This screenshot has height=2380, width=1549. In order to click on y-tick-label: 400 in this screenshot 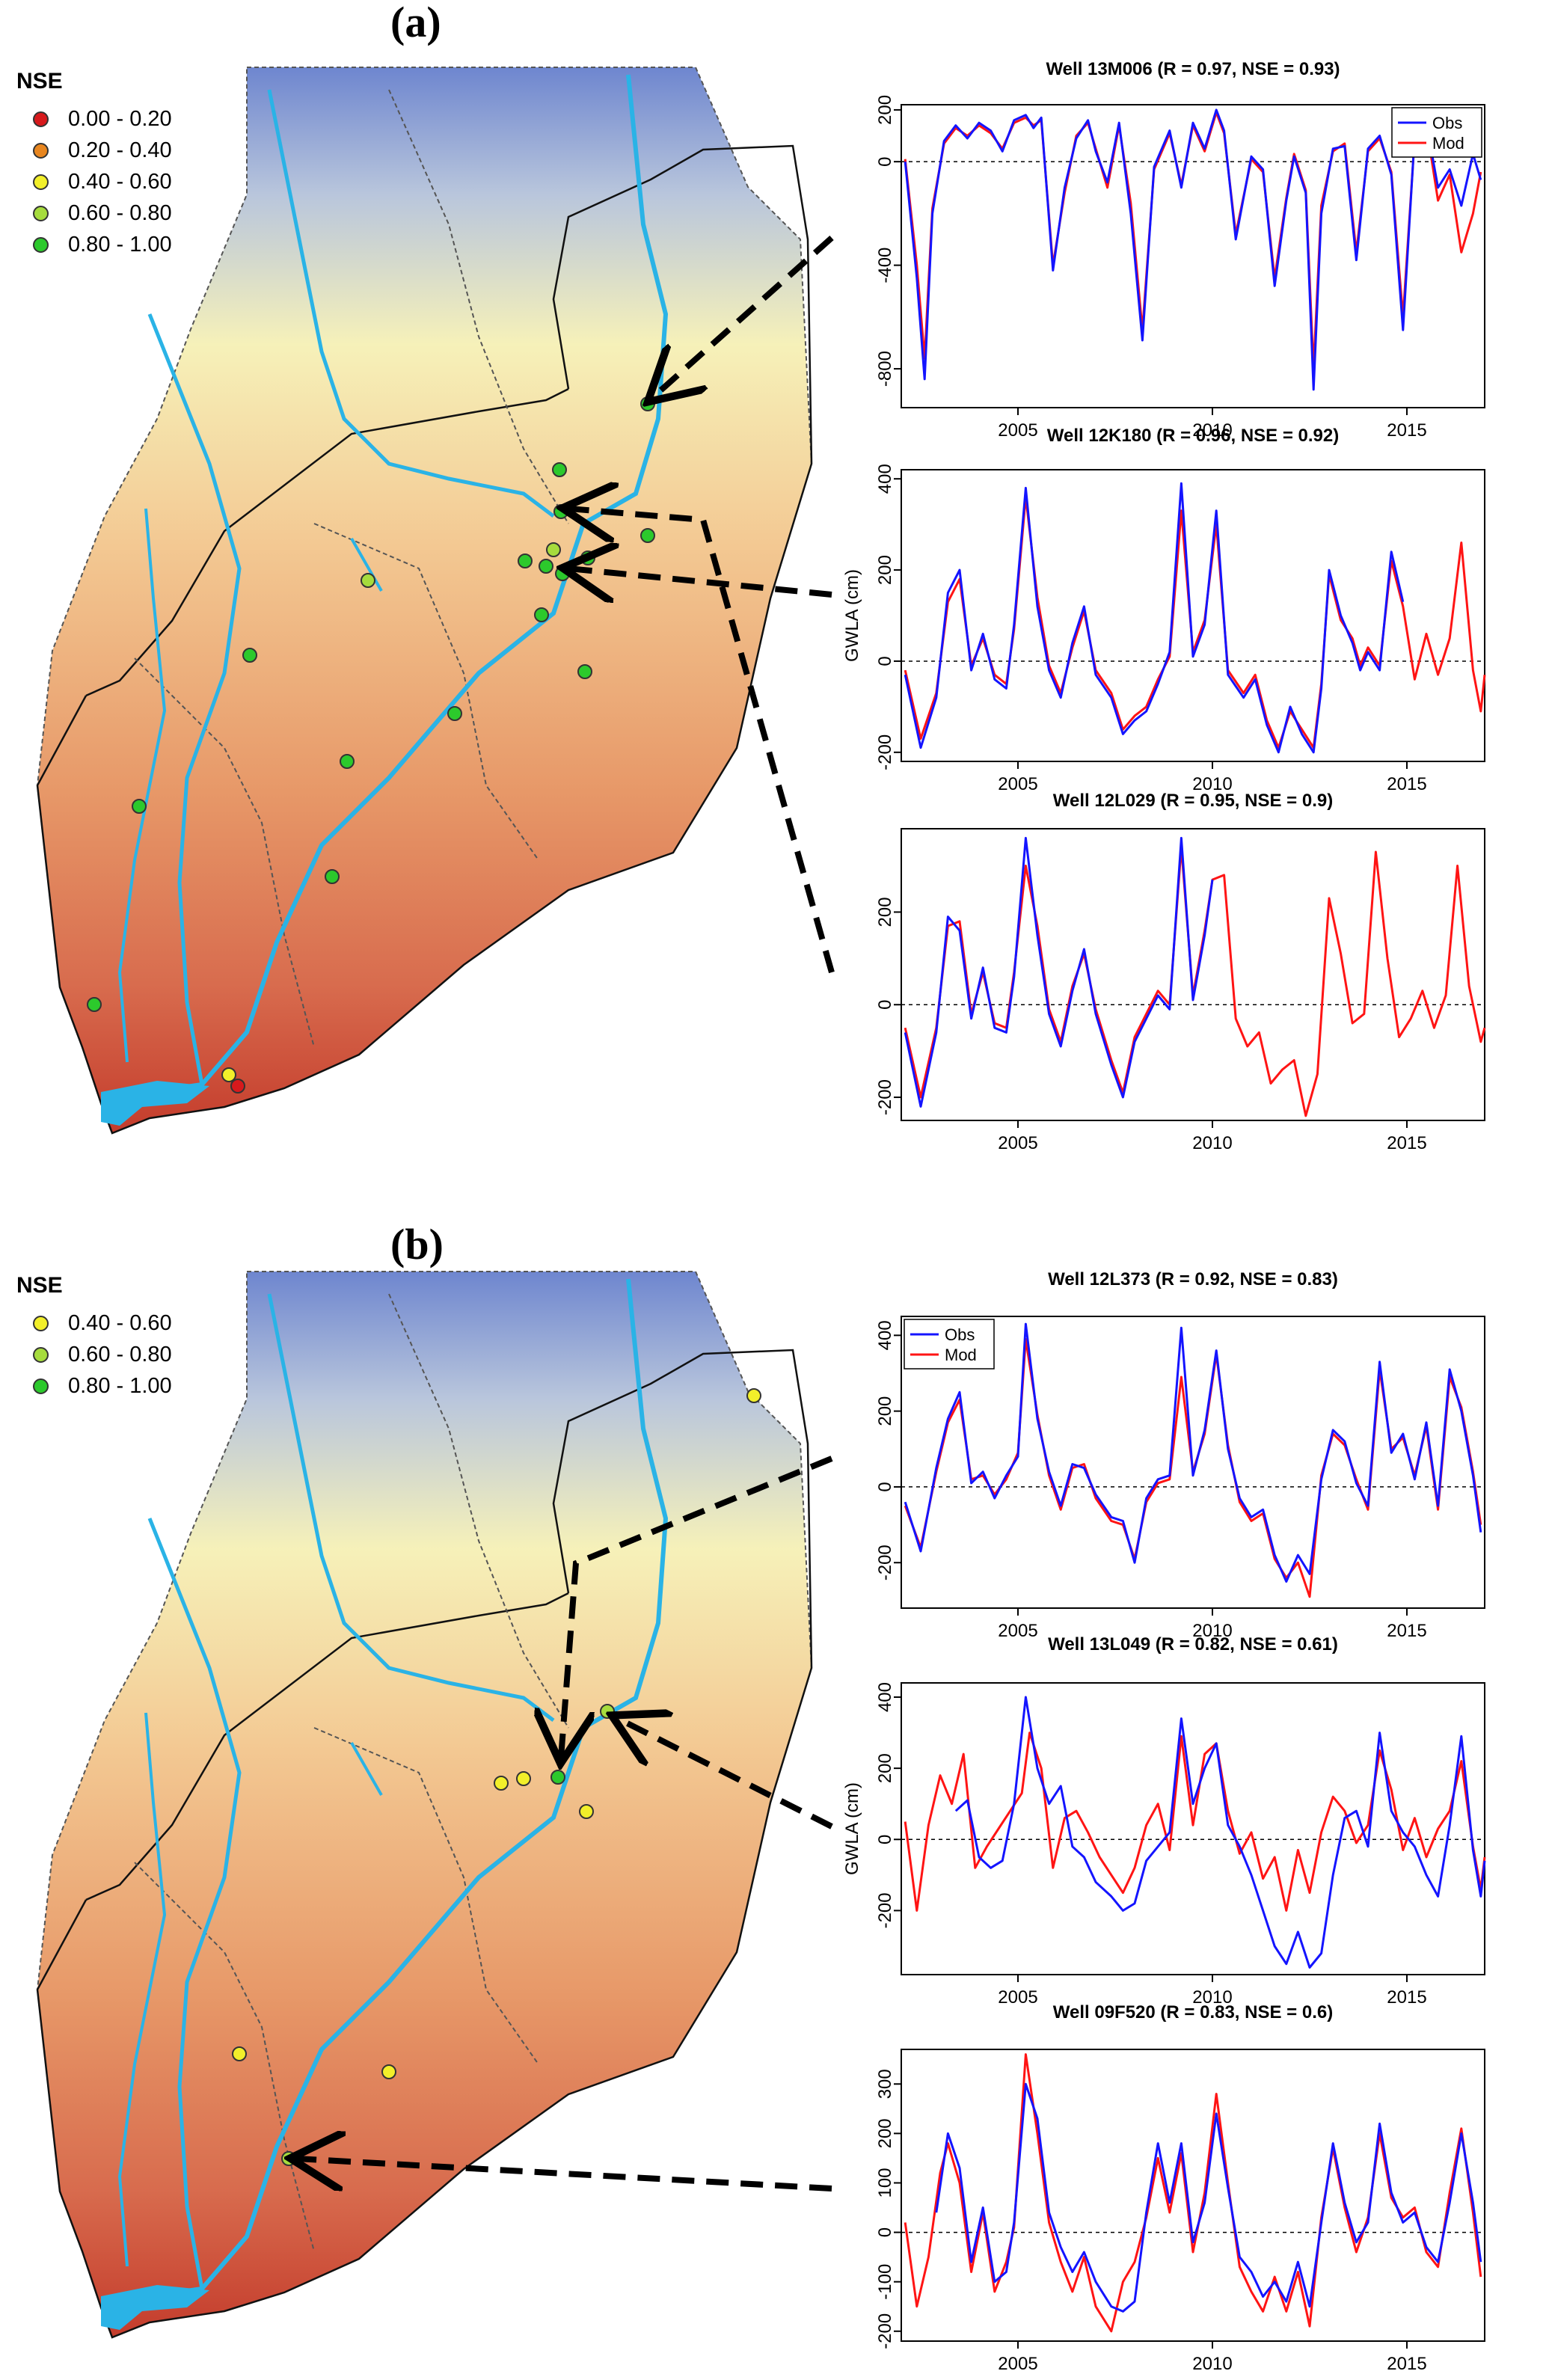, I will do `click(885, 479)`.